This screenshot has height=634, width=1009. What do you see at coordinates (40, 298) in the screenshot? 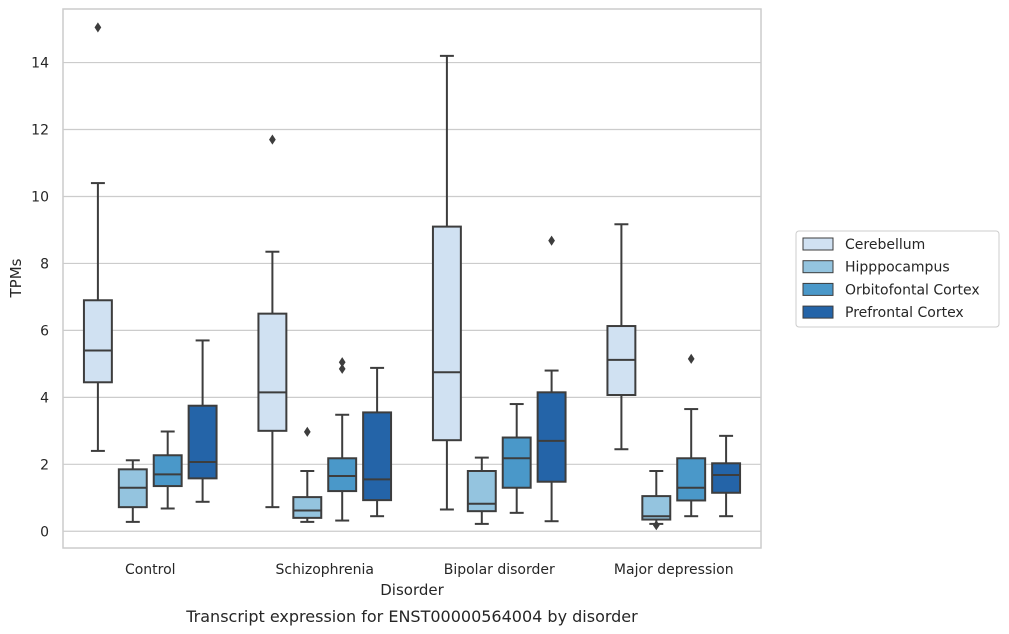
I see `y-tick-labels: 0 2 4 6 8 10 12 14` at bounding box center [40, 298].